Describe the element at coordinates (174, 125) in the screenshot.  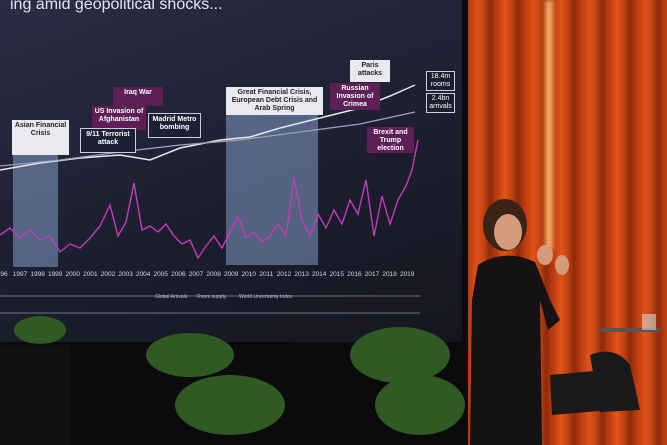
I see `annotation: Madrid Metro bombing` at that location.